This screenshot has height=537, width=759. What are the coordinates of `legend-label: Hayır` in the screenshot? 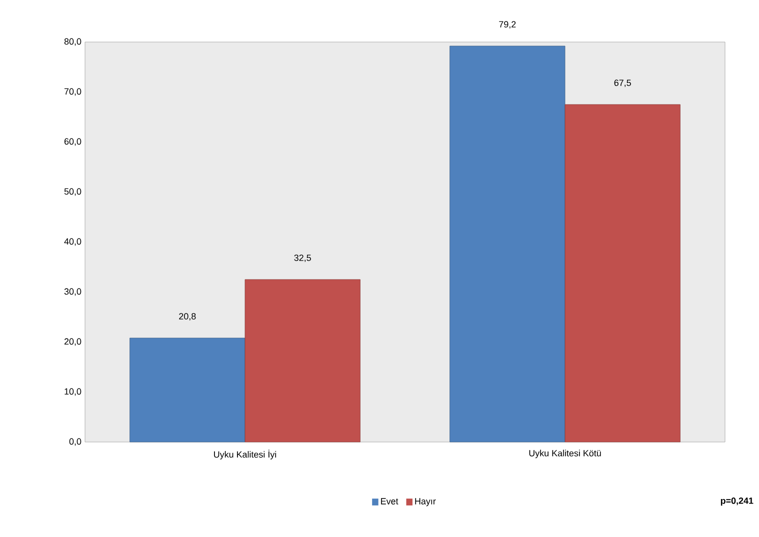 It's located at (425, 502).